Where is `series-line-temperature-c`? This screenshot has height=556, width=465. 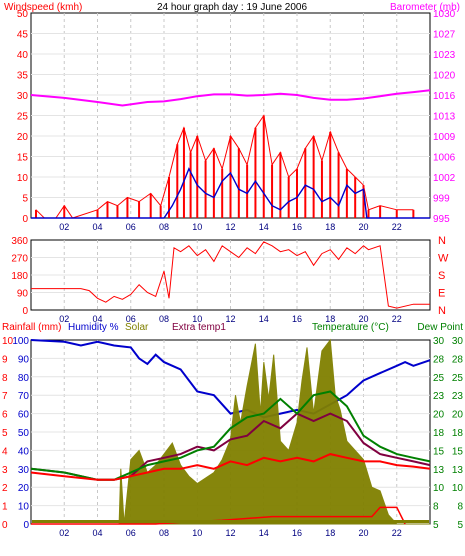
series-line-temperature-c is located at coordinates (230, 435).